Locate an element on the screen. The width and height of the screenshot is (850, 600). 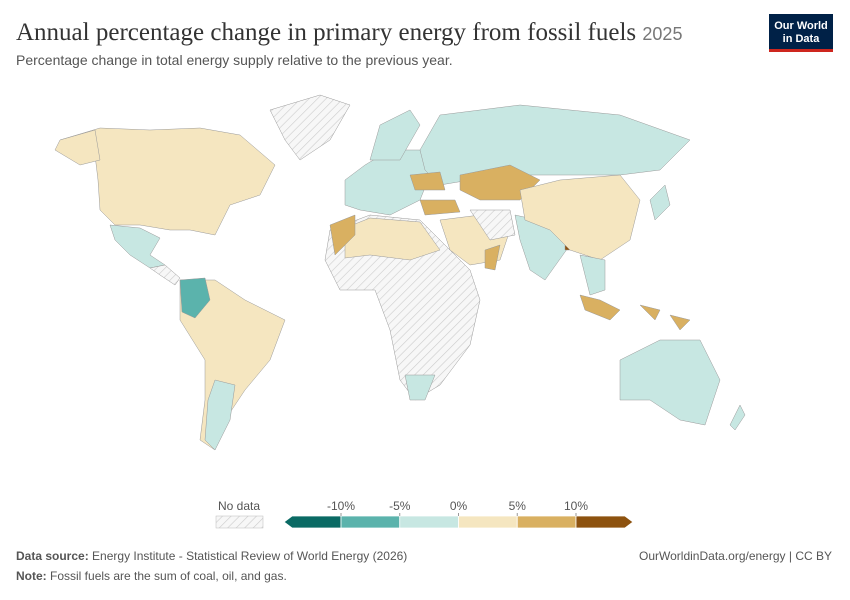
legend: No data -10% -5% 0% 5% 10% is located at coordinates (424, 514).